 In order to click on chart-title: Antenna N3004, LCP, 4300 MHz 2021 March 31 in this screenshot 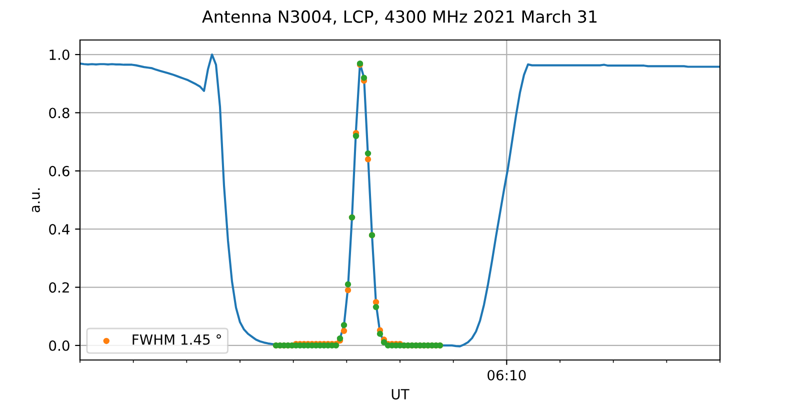, I will do `click(399, 17)`.